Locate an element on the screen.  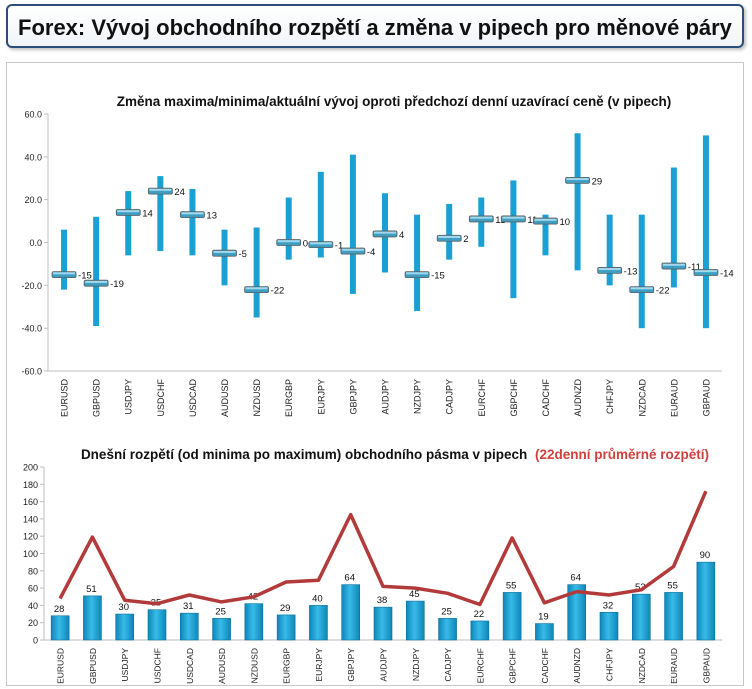
chart2-title-suffix: (22denní průměrné rozpětí) is located at coordinates (622, 454).